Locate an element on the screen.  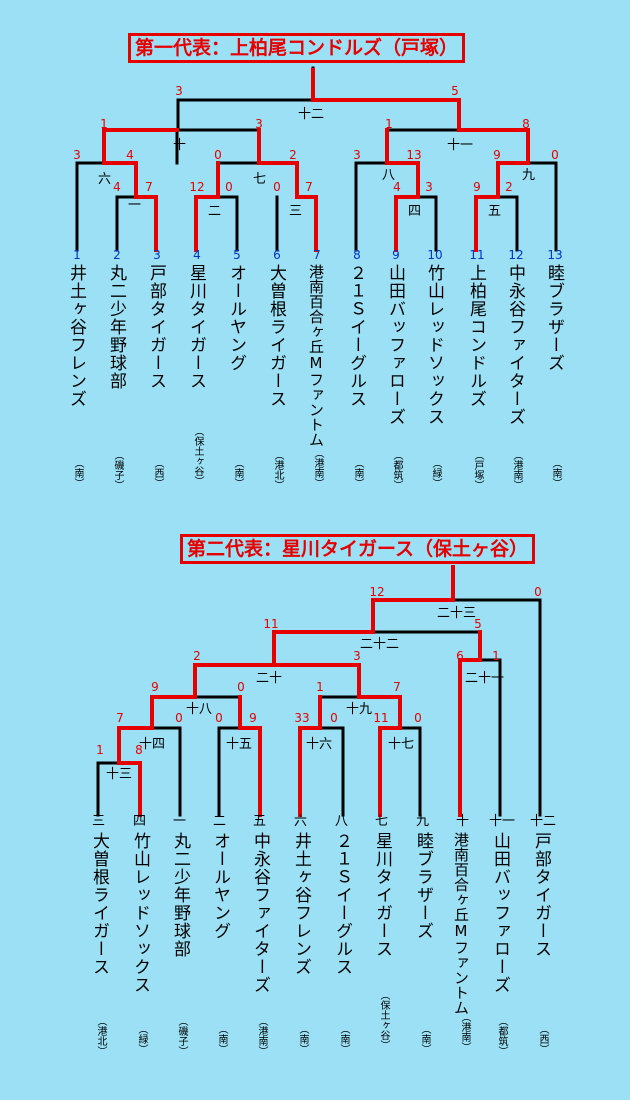
slot-number: 一 is located at coordinates (180, 821).